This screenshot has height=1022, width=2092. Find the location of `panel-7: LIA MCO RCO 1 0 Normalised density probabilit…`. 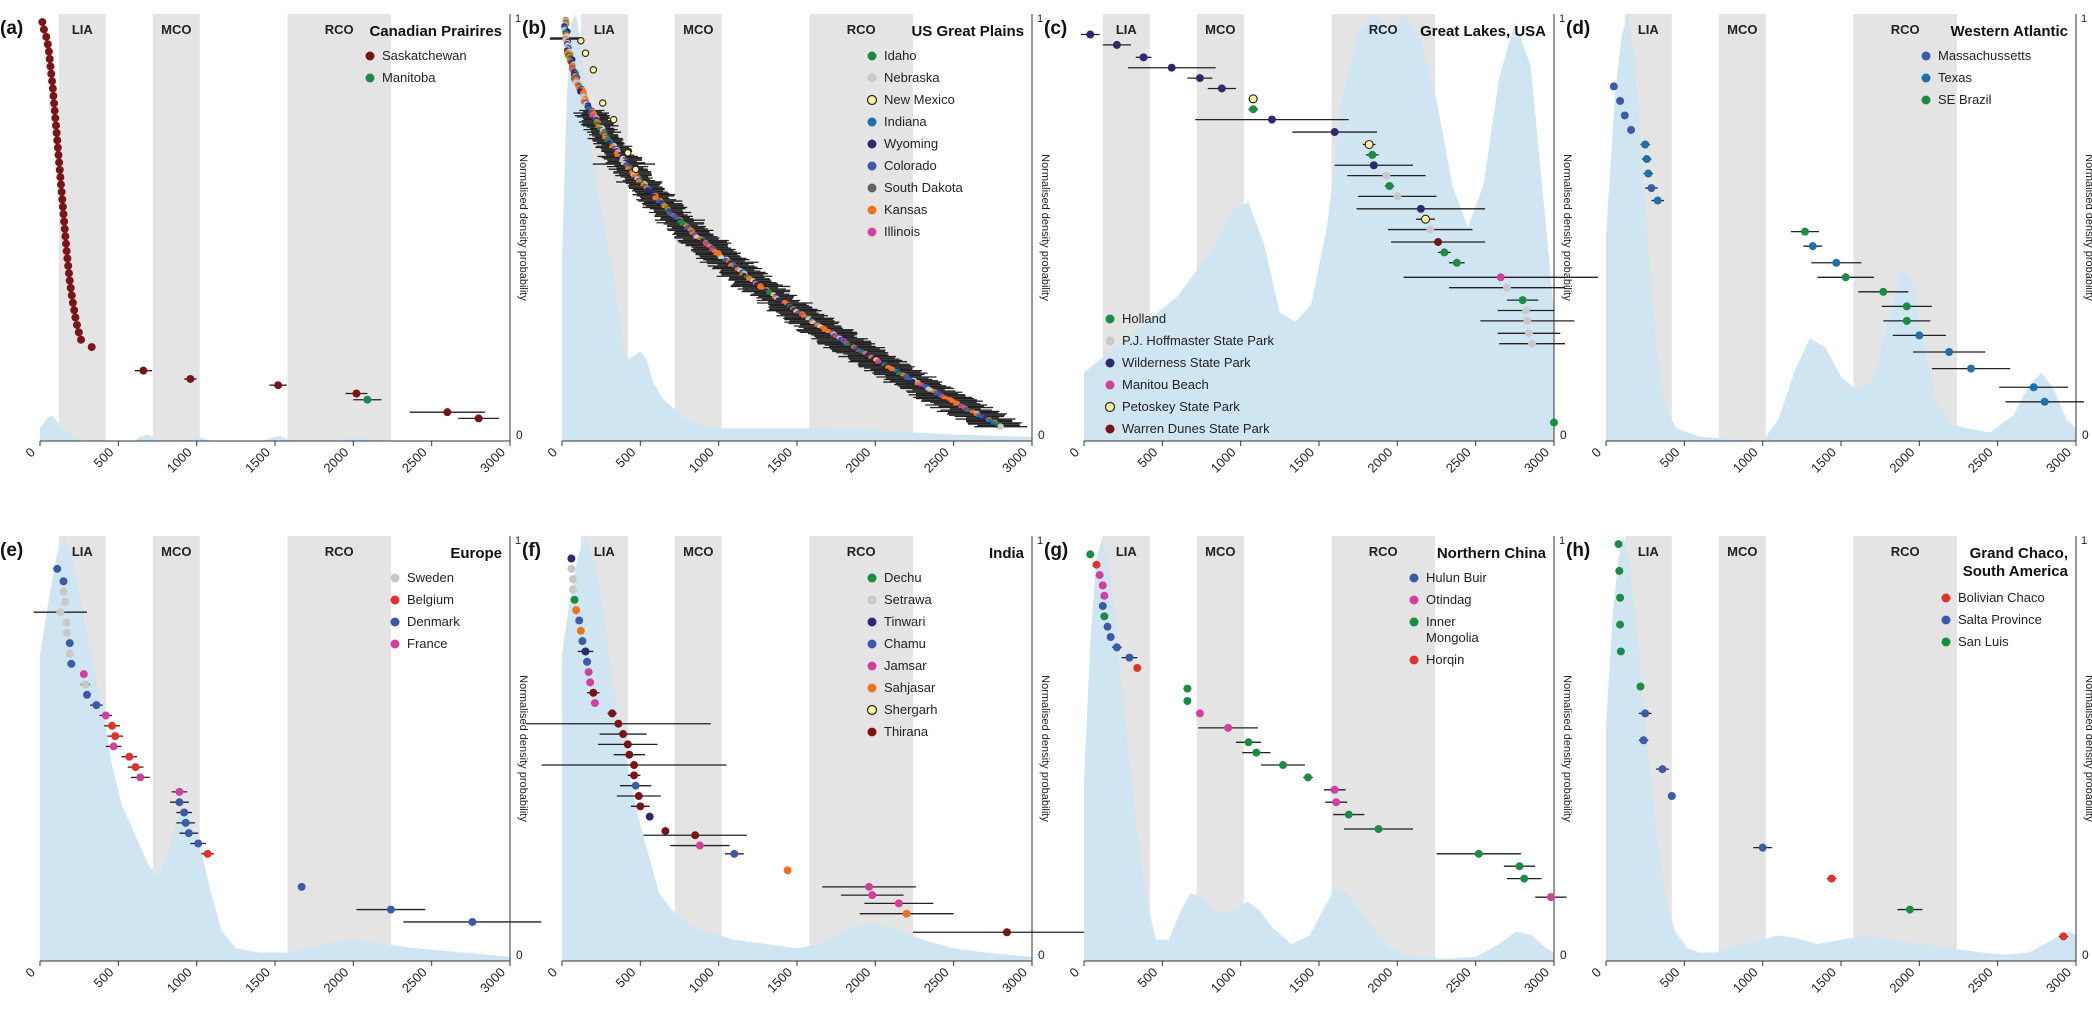

panel-7: LIA MCO RCO 1 0 Normalised density probabilit… is located at coordinates (1829, 765).